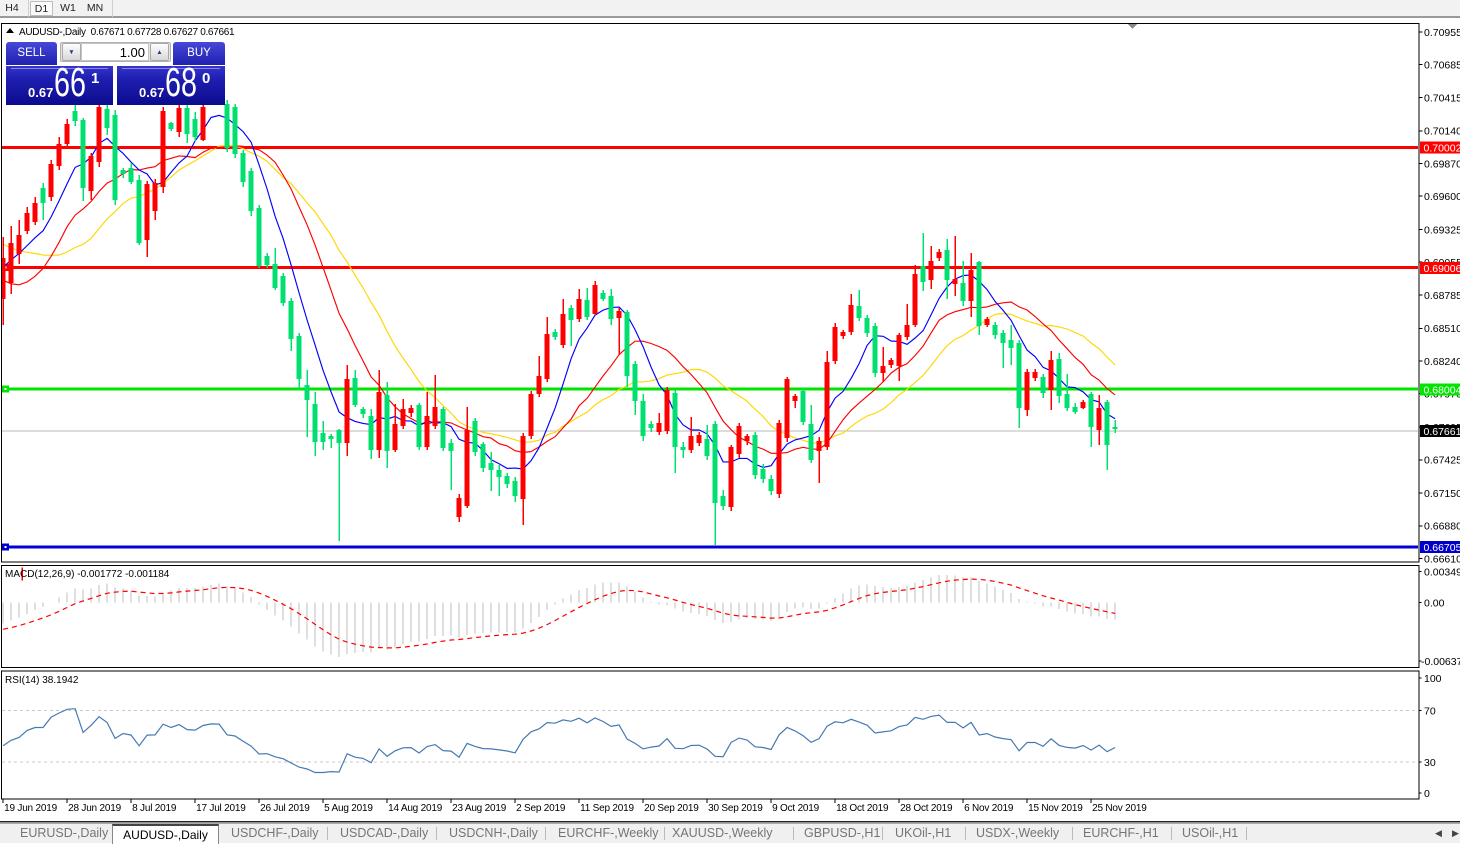 This screenshot has width=1460, height=844. I want to click on svg-text: 11 Sep 2019, so click(607, 808).